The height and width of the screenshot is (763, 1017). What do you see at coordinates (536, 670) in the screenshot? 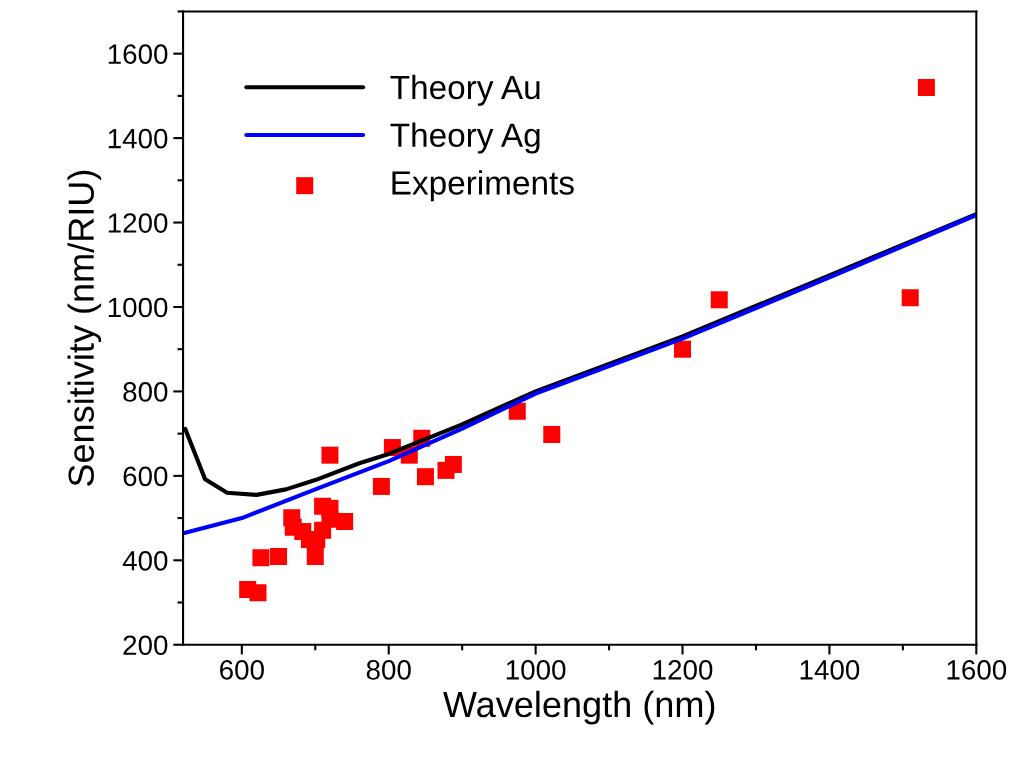
I see `x-tick-label: 1000` at bounding box center [536, 670].